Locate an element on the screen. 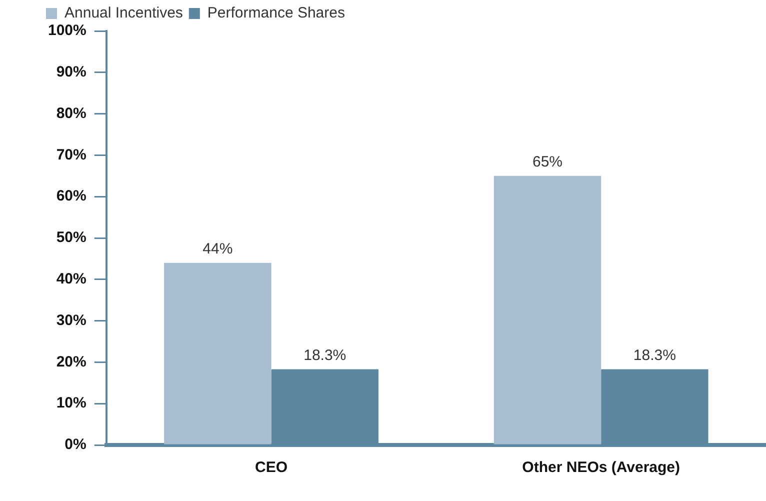 Image resolution: width=766 pixels, height=501 pixels. y-tick-label: 10% is located at coordinates (71, 403).